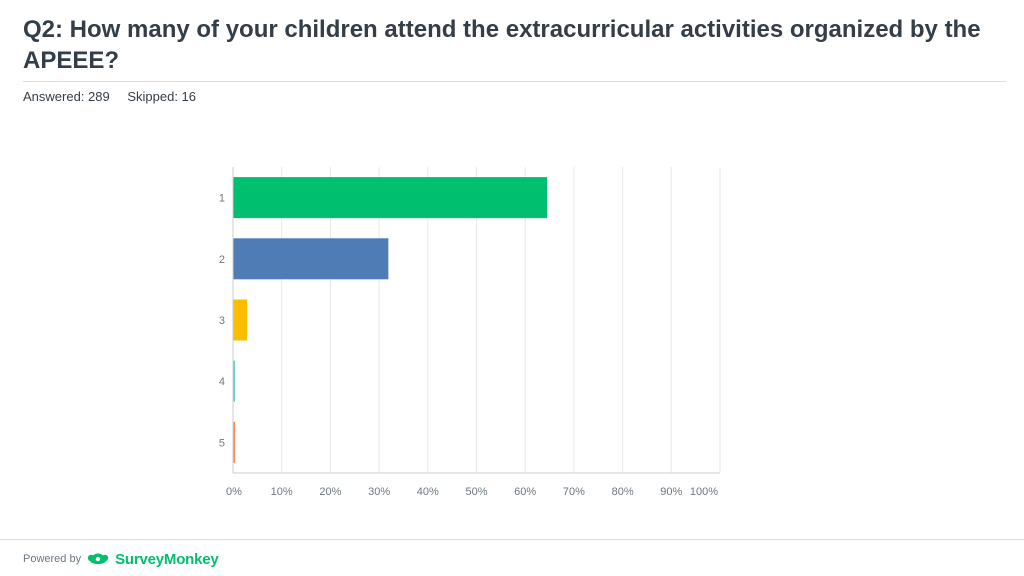 The height and width of the screenshot is (576, 1024). I want to click on x-tick-label: 10%, so click(282, 492).